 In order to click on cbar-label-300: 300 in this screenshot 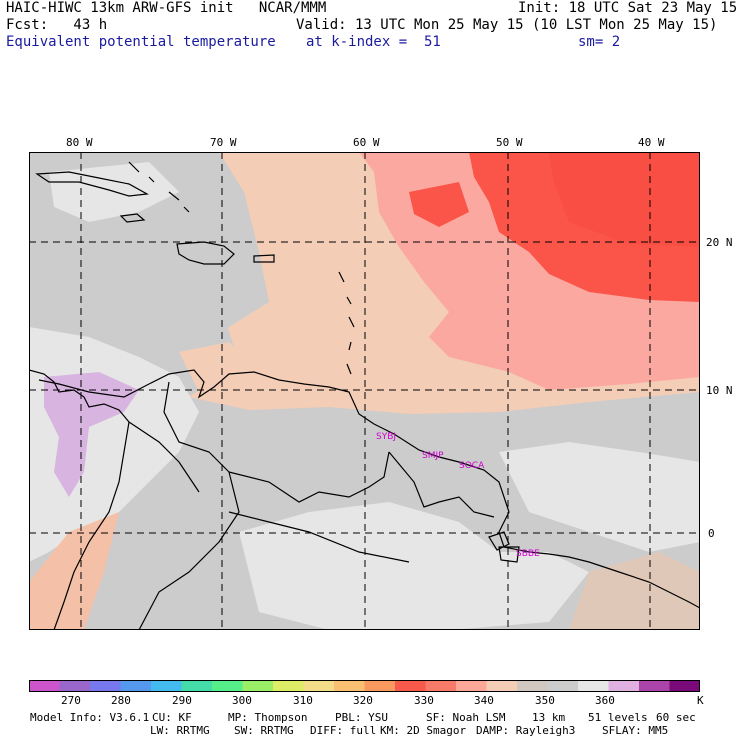, I will do `click(242, 700)`.